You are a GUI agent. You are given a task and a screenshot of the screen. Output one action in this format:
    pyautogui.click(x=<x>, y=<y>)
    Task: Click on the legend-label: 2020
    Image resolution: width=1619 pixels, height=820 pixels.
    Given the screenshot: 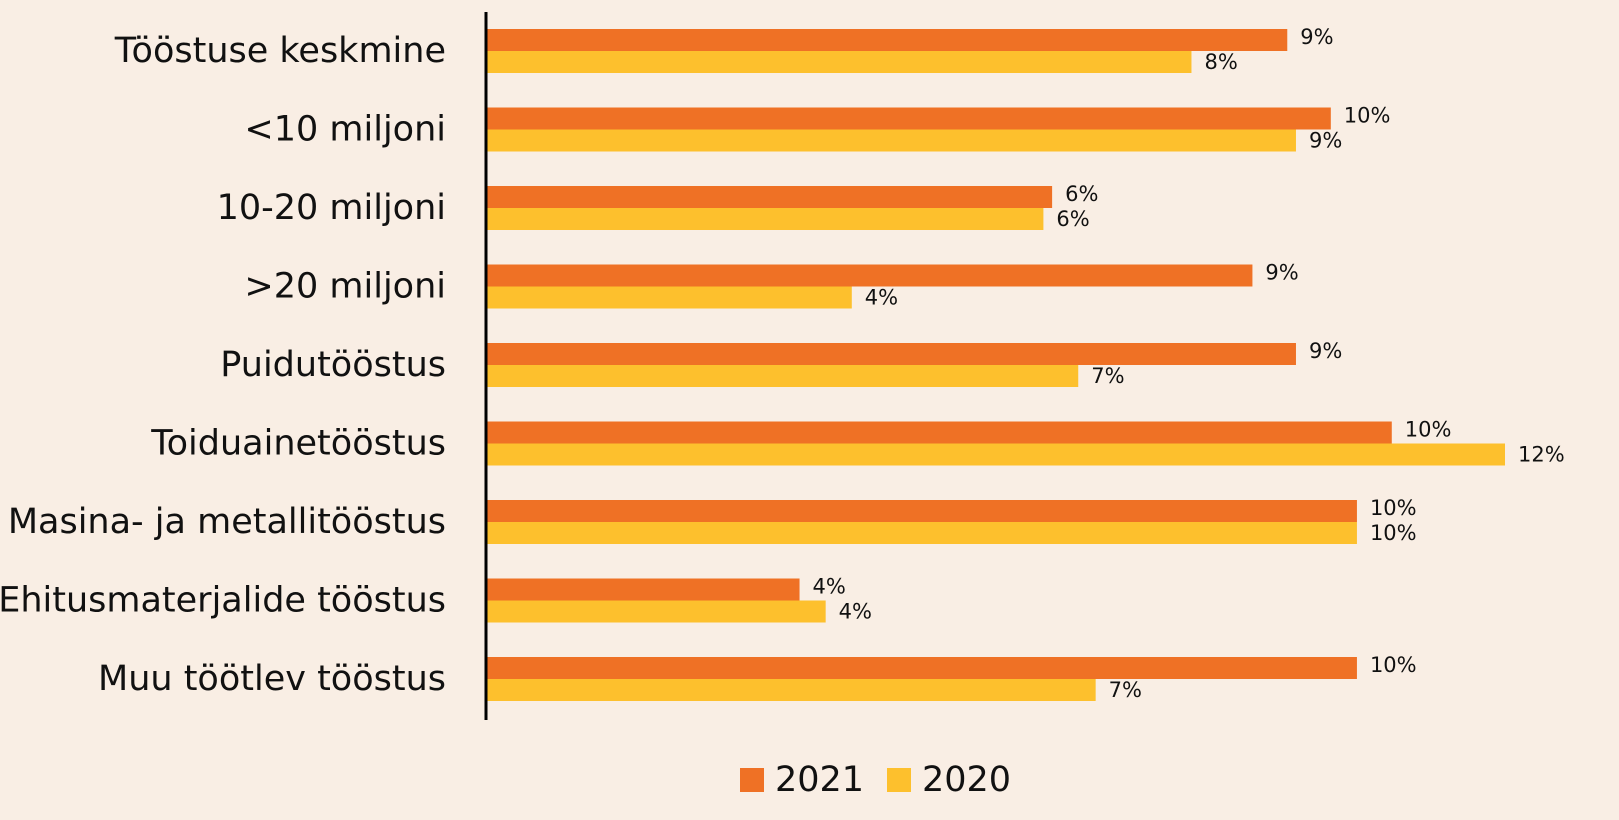 What is the action you would take?
    pyautogui.click(x=966, y=780)
    